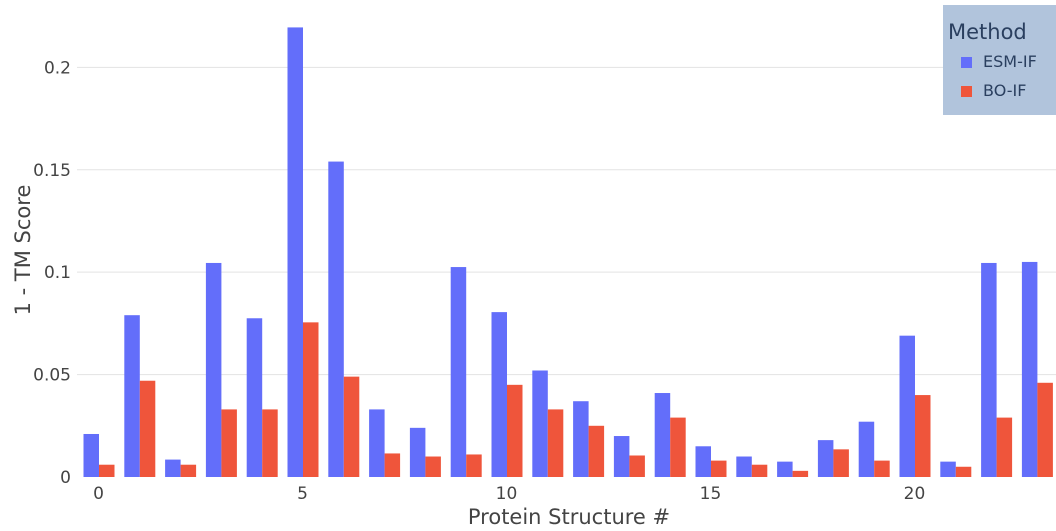 Image resolution: width=1056 pixels, height=531 pixels. What do you see at coordinates (1010, 61) in the screenshot?
I see `legend-label-esm-if: ESM-IF` at bounding box center [1010, 61].